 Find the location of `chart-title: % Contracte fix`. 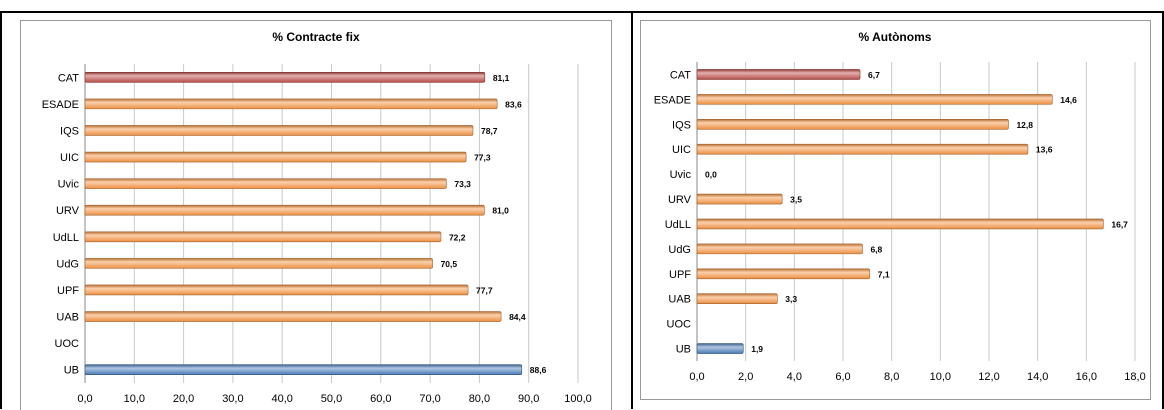

chart-title: % Contracte fix is located at coordinates (316, 37).